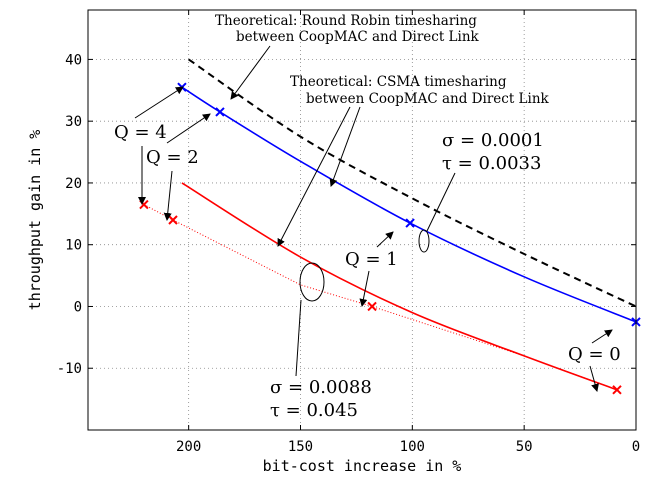  What do you see at coordinates (602, 336) in the screenshot?
I see `q0-arrow-up` at bounding box center [602, 336].